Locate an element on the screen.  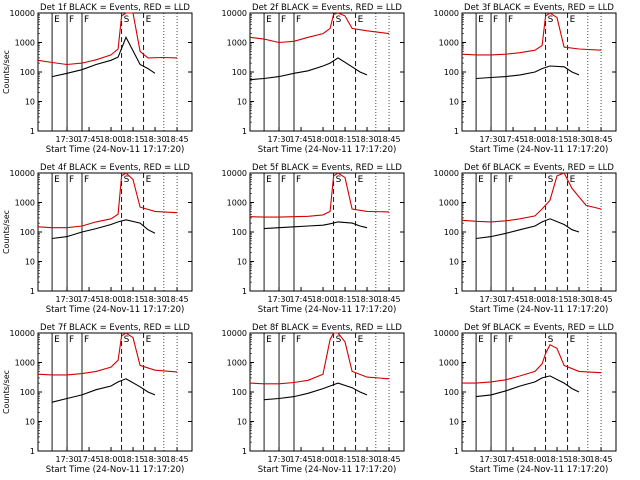
y-axis-label: Counts/sec is located at coordinates (6, 232).